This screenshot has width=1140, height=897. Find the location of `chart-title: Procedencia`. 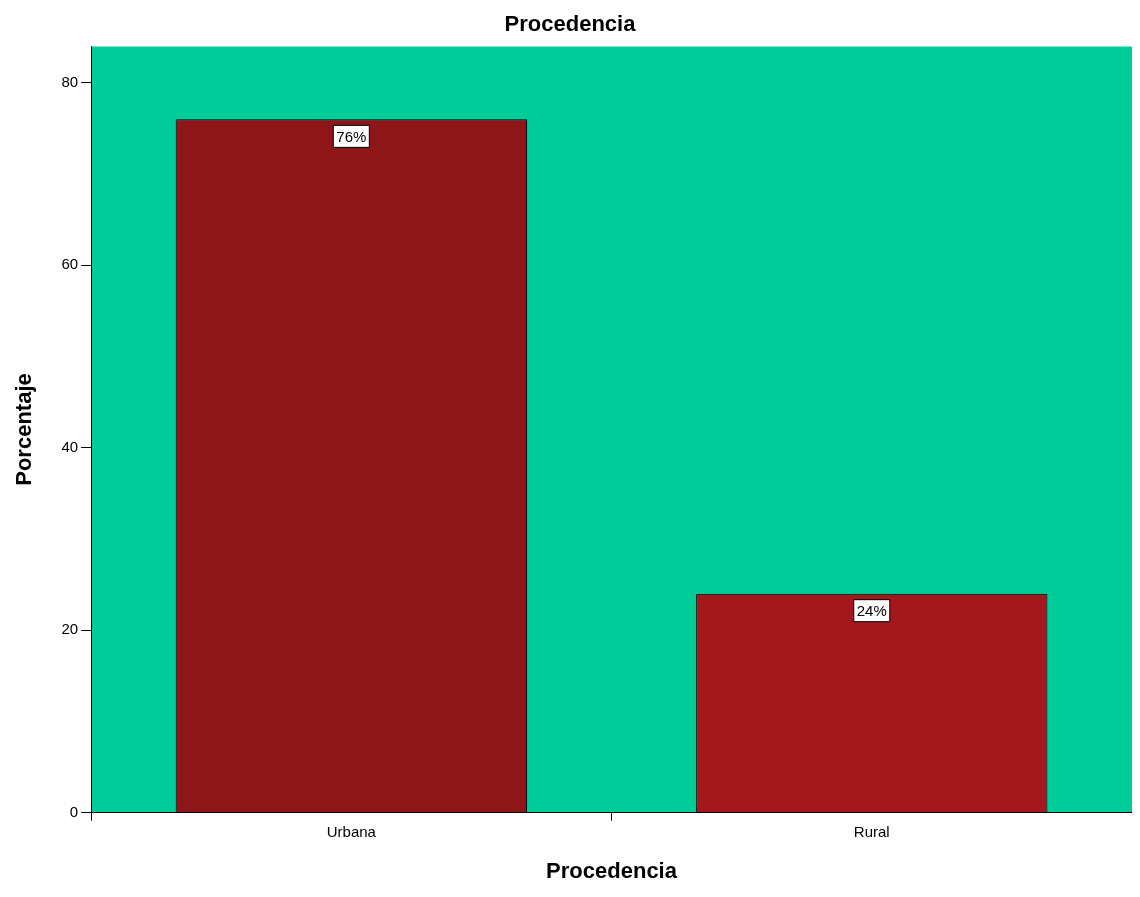

chart-title: Procedencia is located at coordinates (570, 24).